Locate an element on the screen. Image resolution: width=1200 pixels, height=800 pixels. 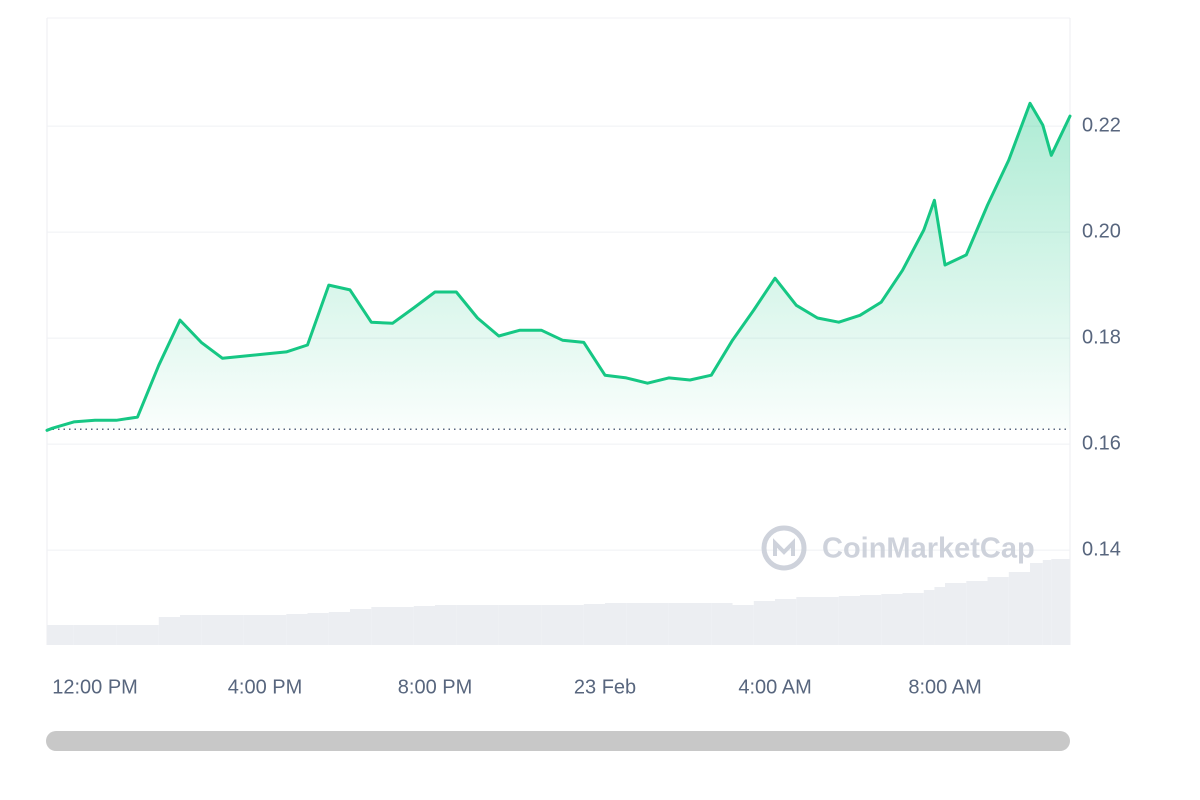
x-tick-label: 8:00 AM is located at coordinates (944, 687).